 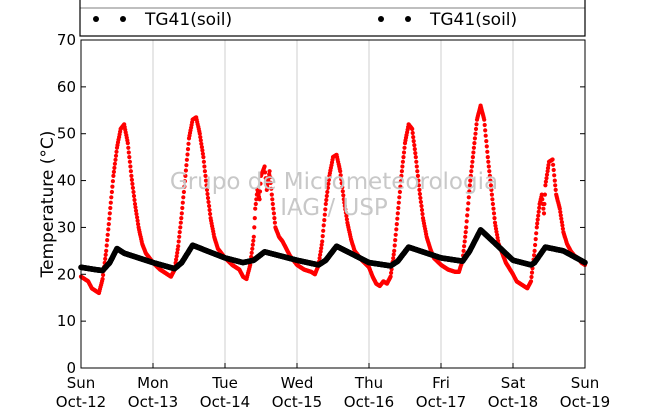 What do you see at coordinates (66, 274) in the screenshot?
I see `y-tick-label: 20` at bounding box center [66, 274].